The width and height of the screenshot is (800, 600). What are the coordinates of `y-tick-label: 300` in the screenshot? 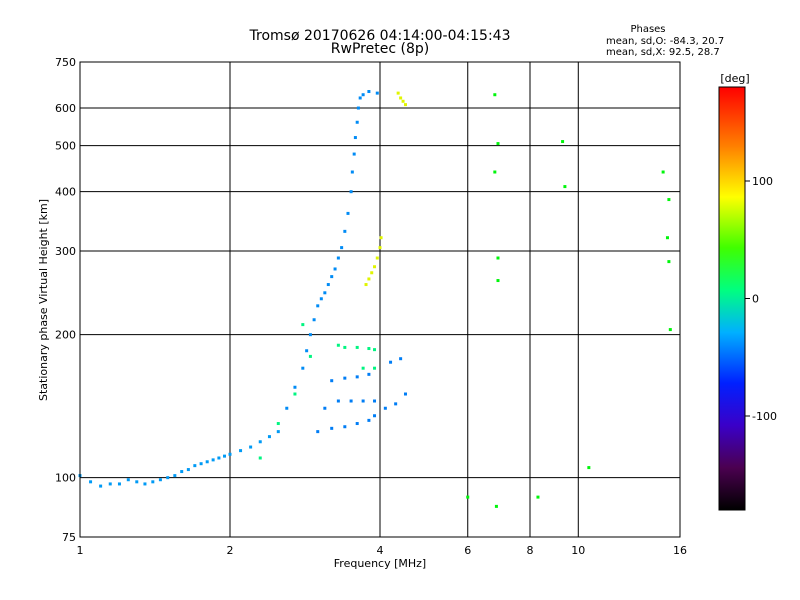 It's located at (65, 251).